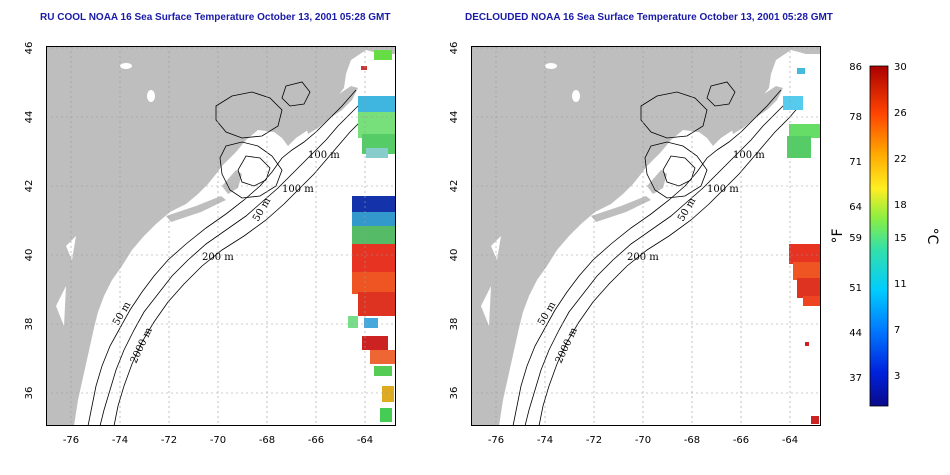 The width and height of the screenshot is (950, 475). Describe the element at coordinates (855, 333) in the screenshot. I see `fahrenheit-tick: 44` at that location.